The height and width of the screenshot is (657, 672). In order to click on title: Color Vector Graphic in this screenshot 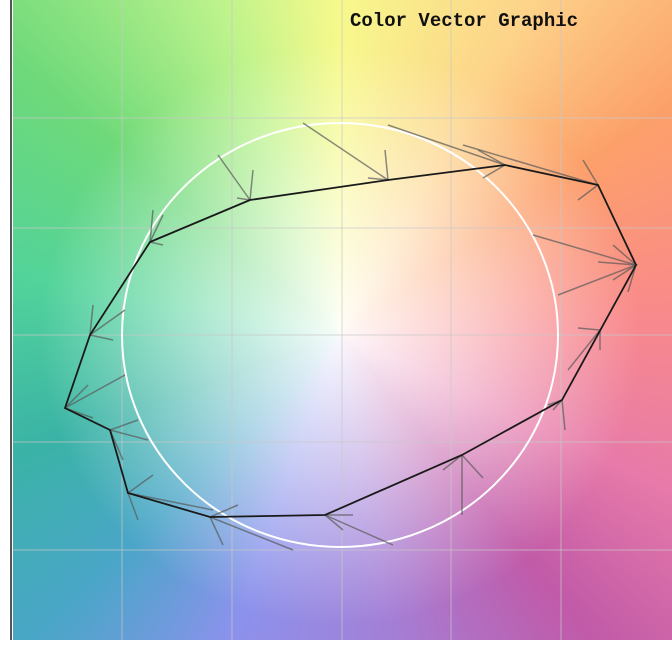, I will do `click(464, 21)`.